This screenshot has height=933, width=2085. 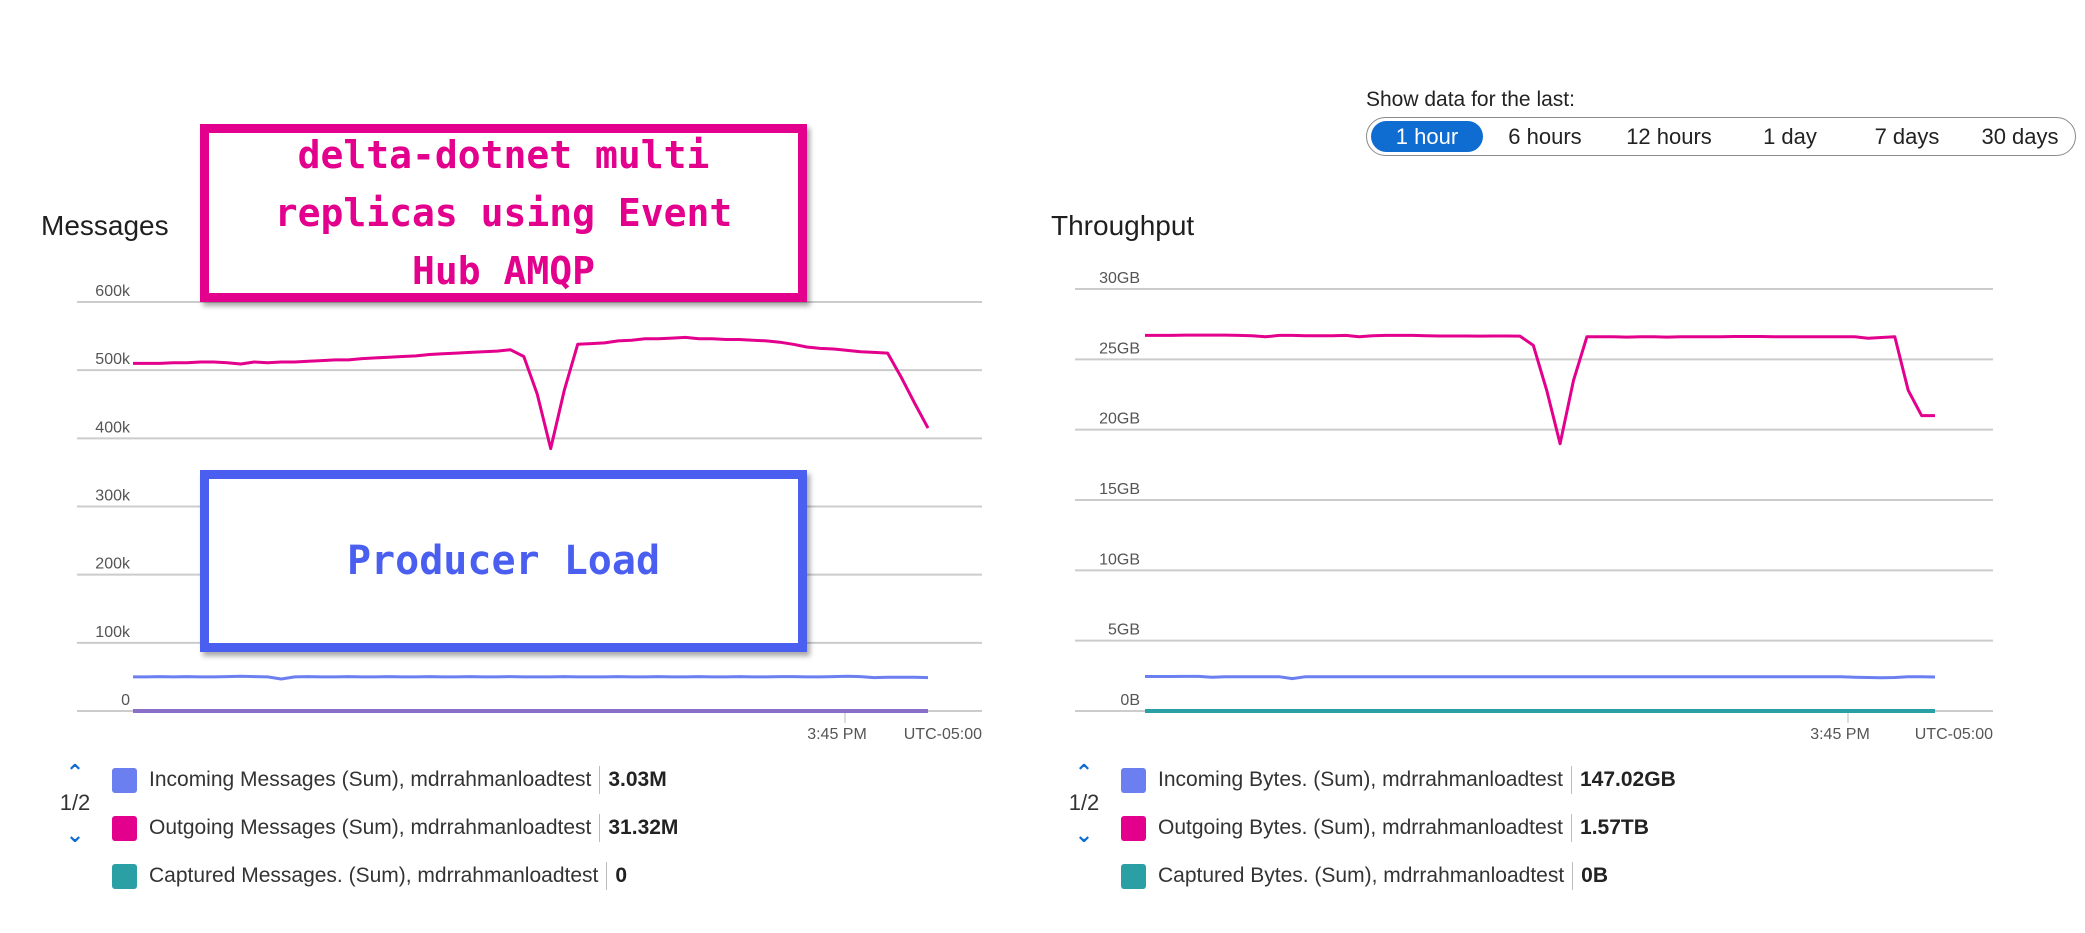 I want to click on legend-label: Captured Bytes. (Sum), mdrrahmanloadtest, so click(x=1361, y=875).